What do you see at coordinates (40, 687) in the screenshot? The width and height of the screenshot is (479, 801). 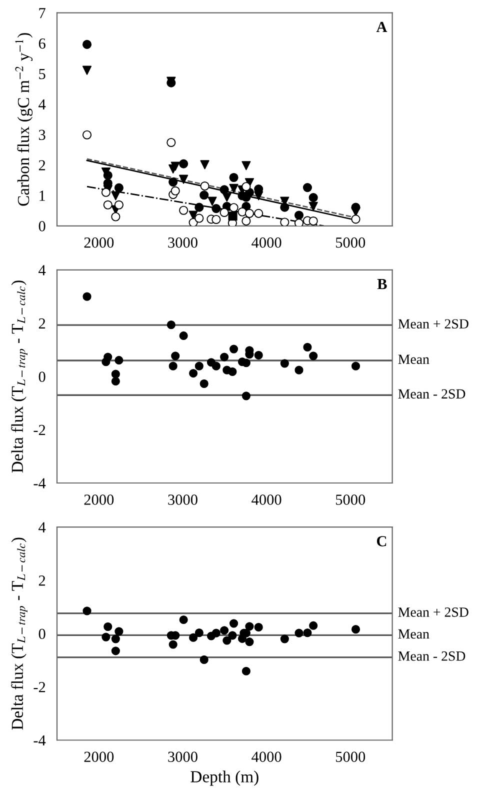 I see `y-tick-label: -2` at bounding box center [40, 687].